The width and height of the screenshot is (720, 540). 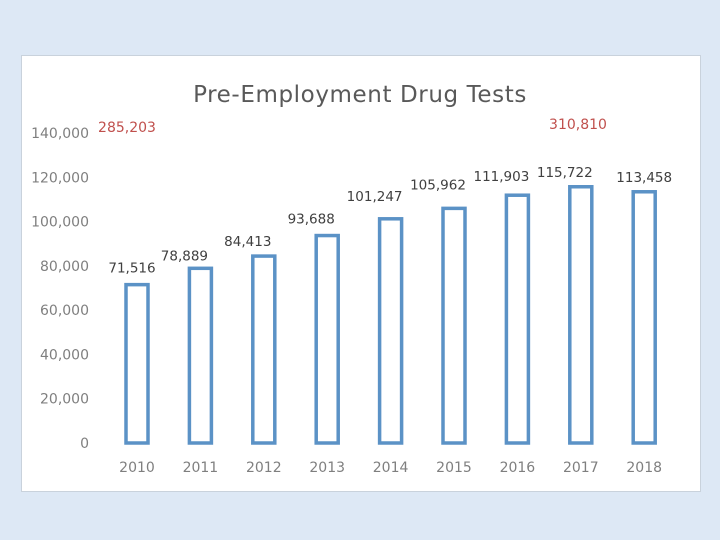 I want to click on bar-2016, so click(x=517, y=319).